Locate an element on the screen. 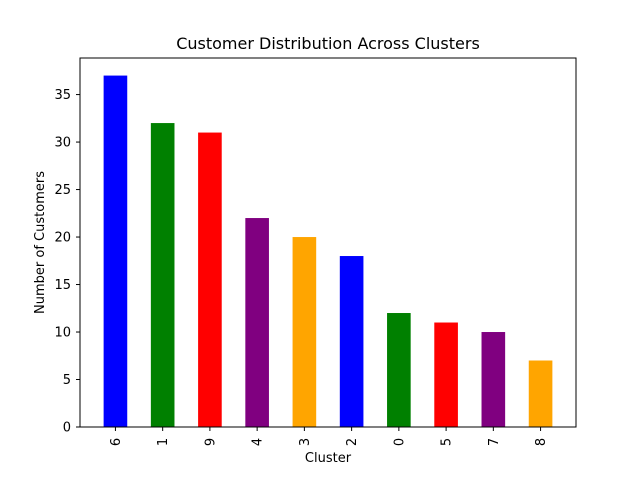 This screenshot has height=480, width=640. y-tick-label: 0 is located at coordinates (67, 428).